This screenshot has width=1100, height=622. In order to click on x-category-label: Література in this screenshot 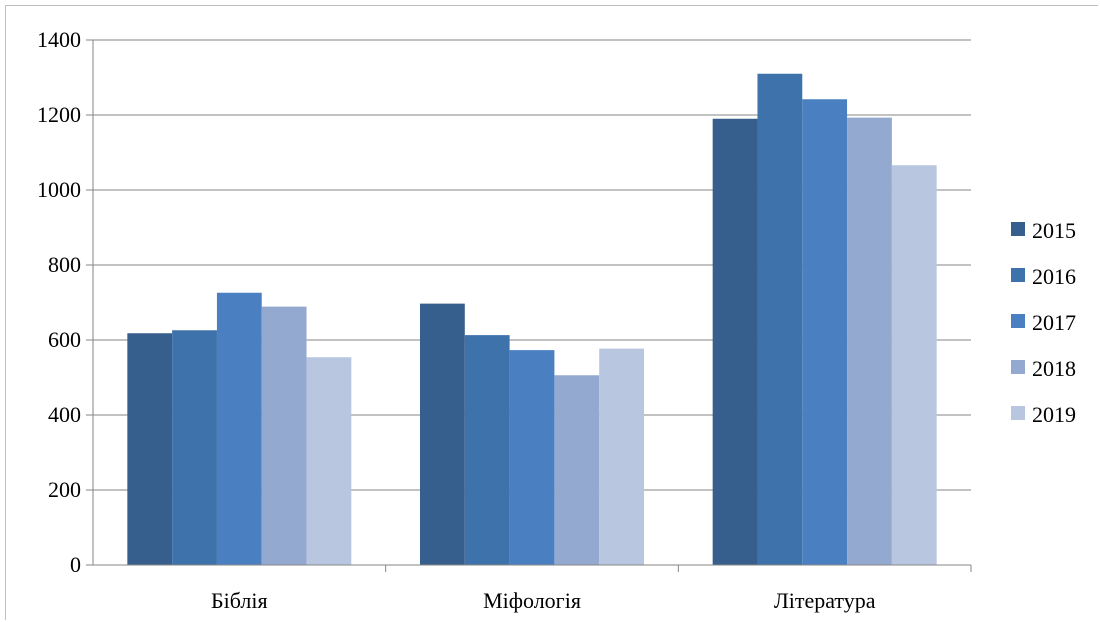, I will do `click(825, 600)`.